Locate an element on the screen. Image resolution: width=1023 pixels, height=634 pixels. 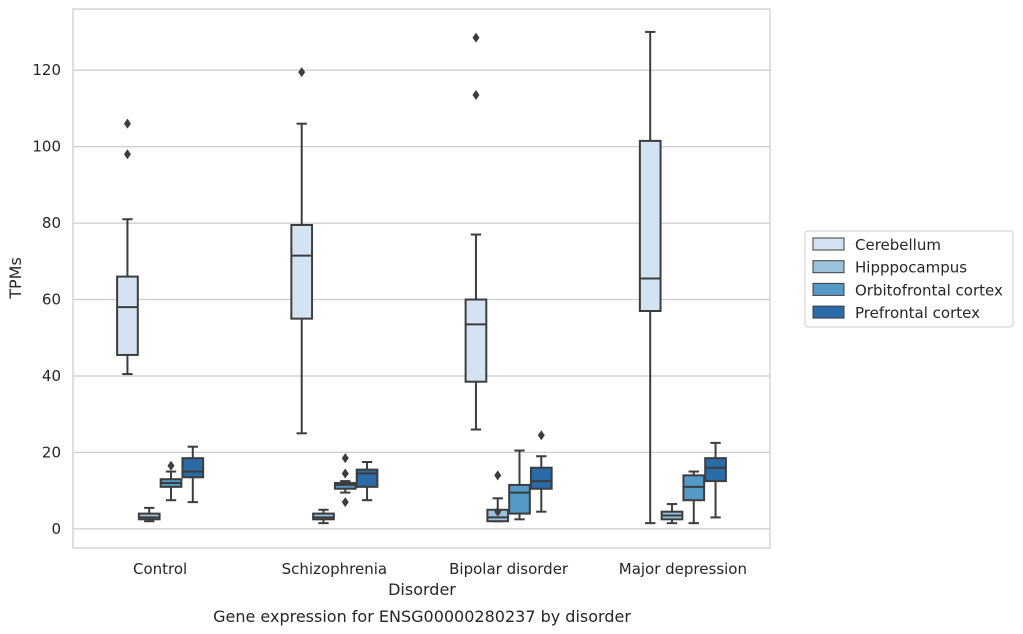
x-tick-label: Schizophrenia is located at coordinates (334, 569).